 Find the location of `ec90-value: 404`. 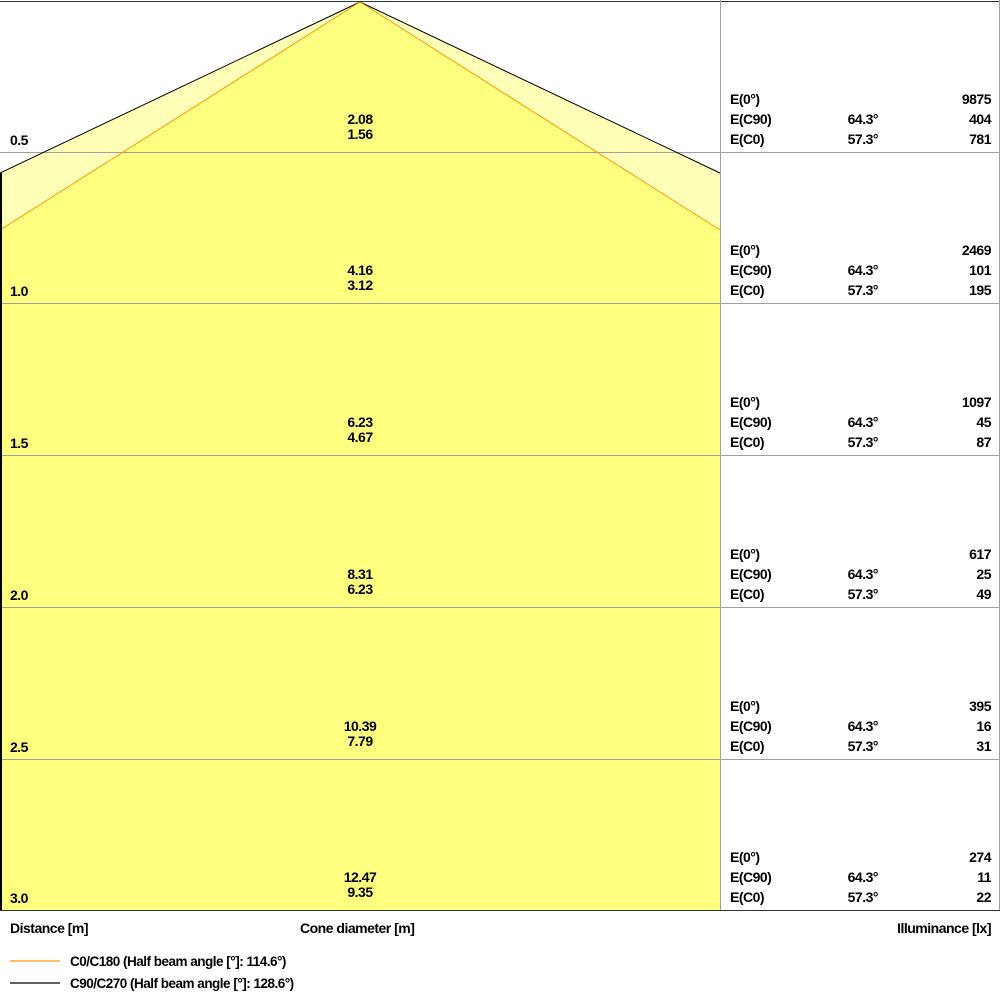

ec90-value: 404 is located at coordinates (980, 119).